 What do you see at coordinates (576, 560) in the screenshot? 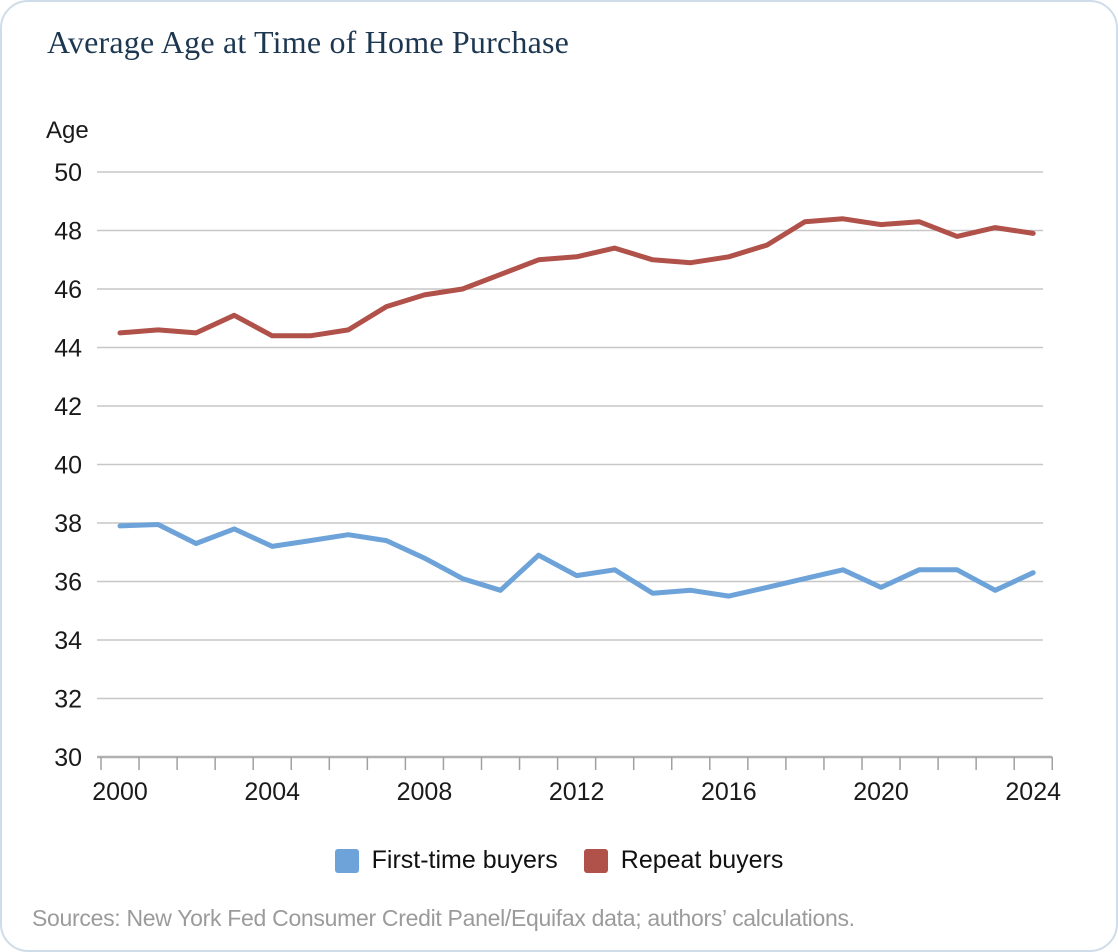
I see `series-line-first-time-buyers` at bounding box center [576, 560].